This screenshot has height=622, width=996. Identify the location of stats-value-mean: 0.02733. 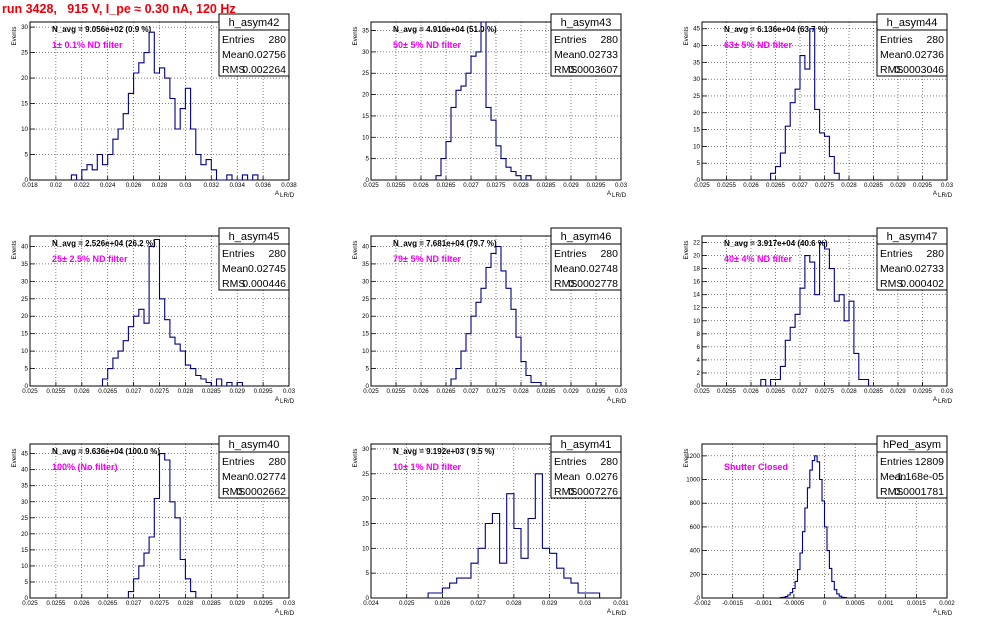
(599, 55).